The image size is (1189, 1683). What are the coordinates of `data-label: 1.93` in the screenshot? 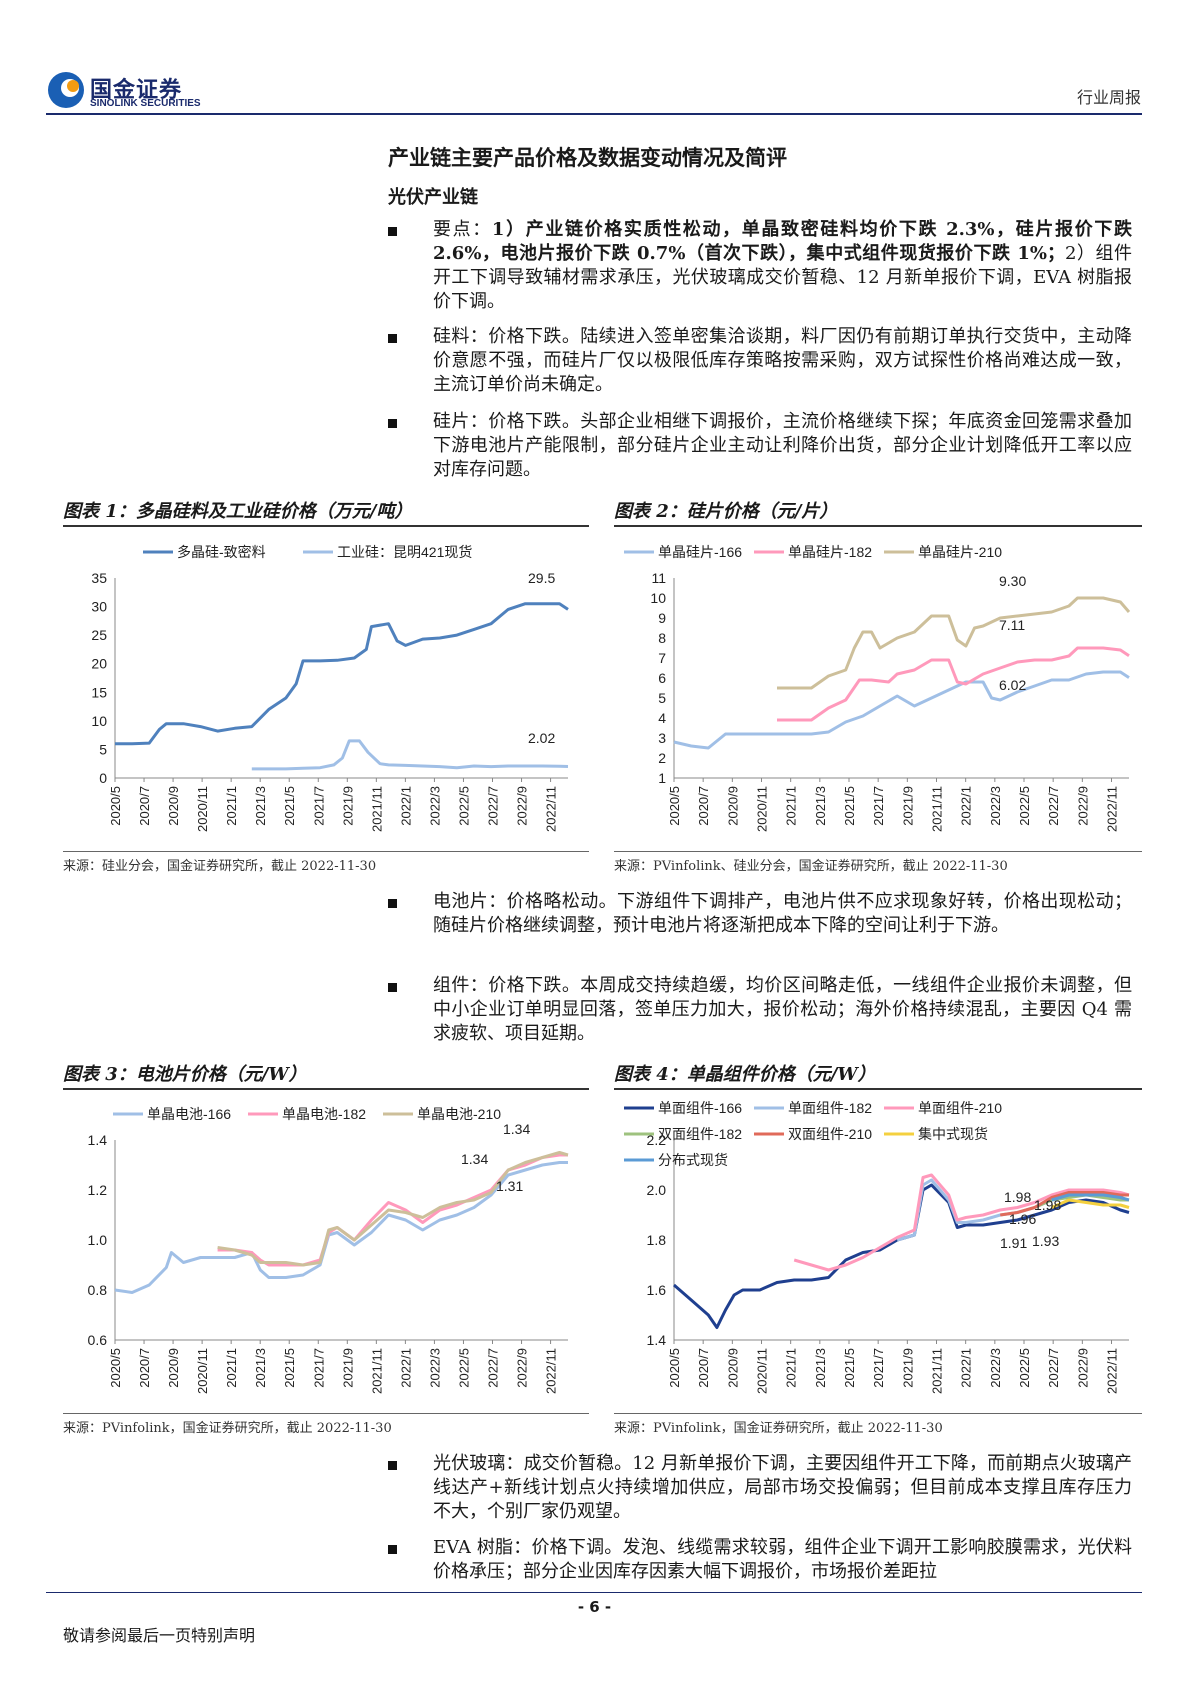 It's located at (1045, 1241).